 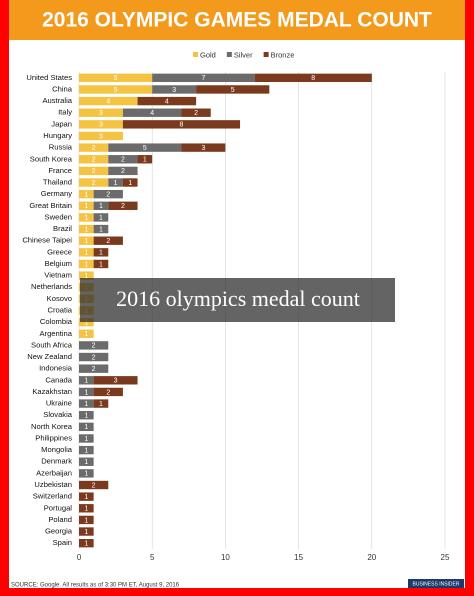 What do you see at coordinates (283, 54) in the screenshot?
I see `legend-label: Bronze` at bounding box center [283, 54].